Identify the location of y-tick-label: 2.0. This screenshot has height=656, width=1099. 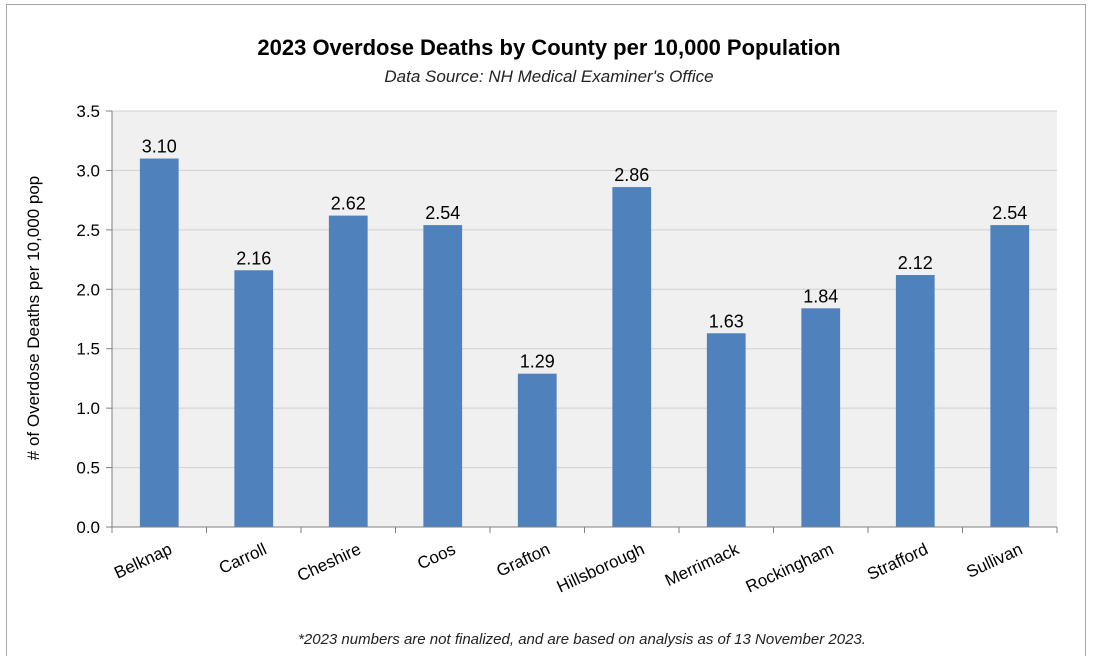
(88, 289).